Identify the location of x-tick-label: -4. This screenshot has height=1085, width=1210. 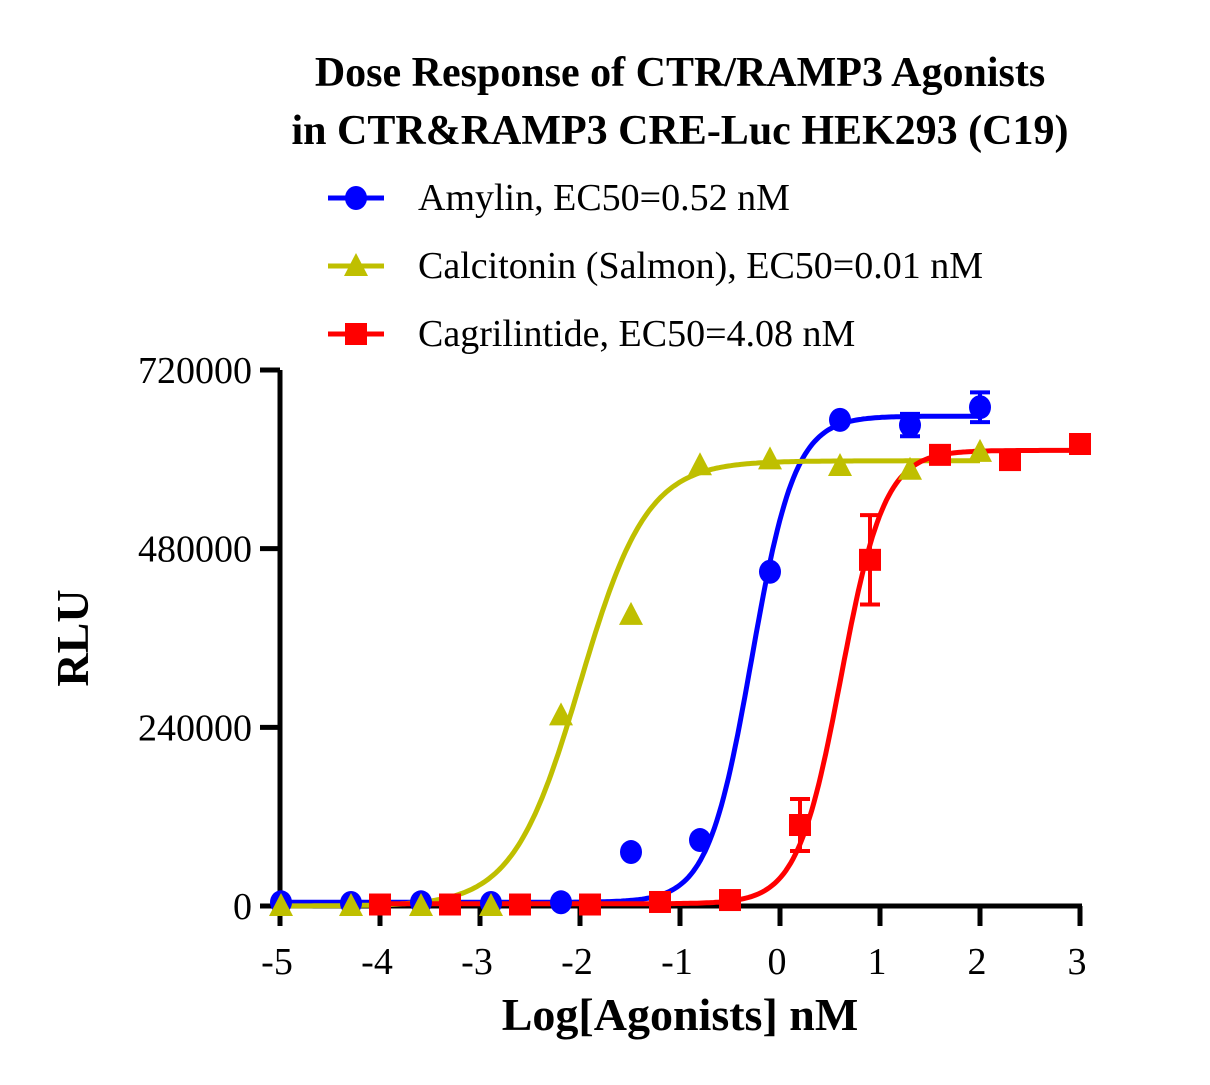
(377, 962).